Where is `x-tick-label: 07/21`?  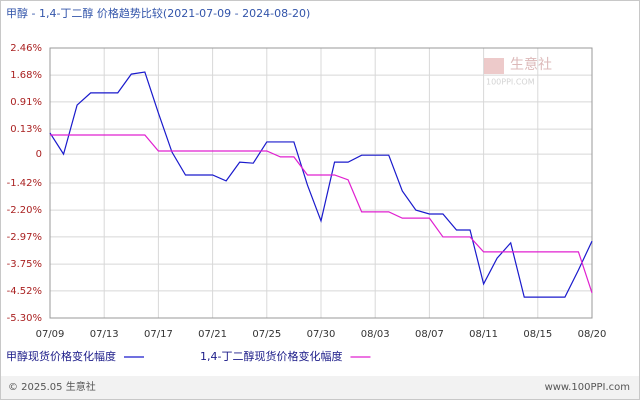 x-tick-label: 07/21 is located at coordinates (212, 334).